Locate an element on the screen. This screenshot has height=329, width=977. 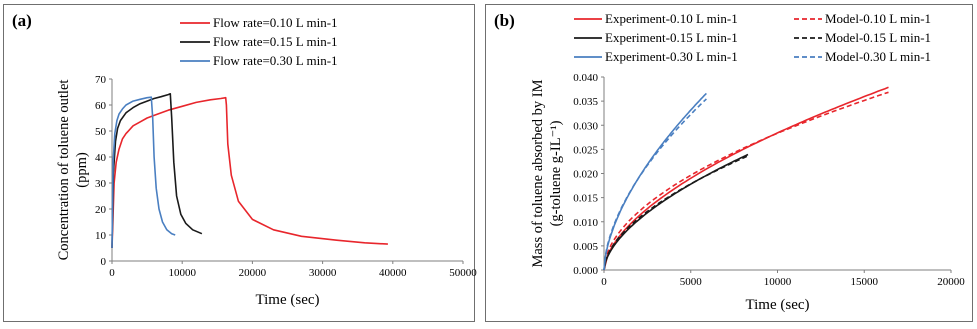
y-tick-label: 0.025 is located at coordinates (585, 150).